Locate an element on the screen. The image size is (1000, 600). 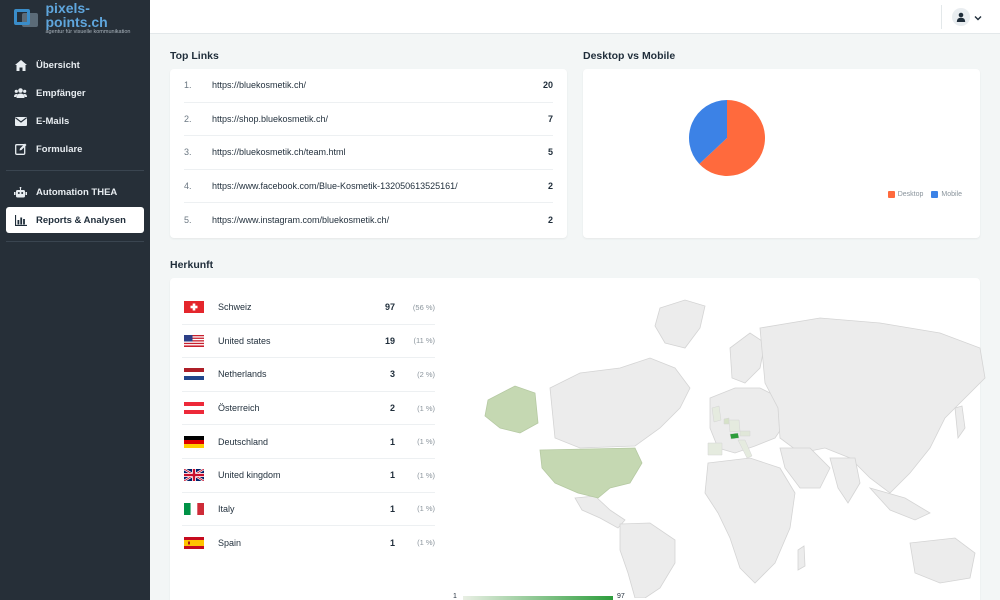
country-row: United kingdom 1 (1 %) is located at coordinates (308, 476).